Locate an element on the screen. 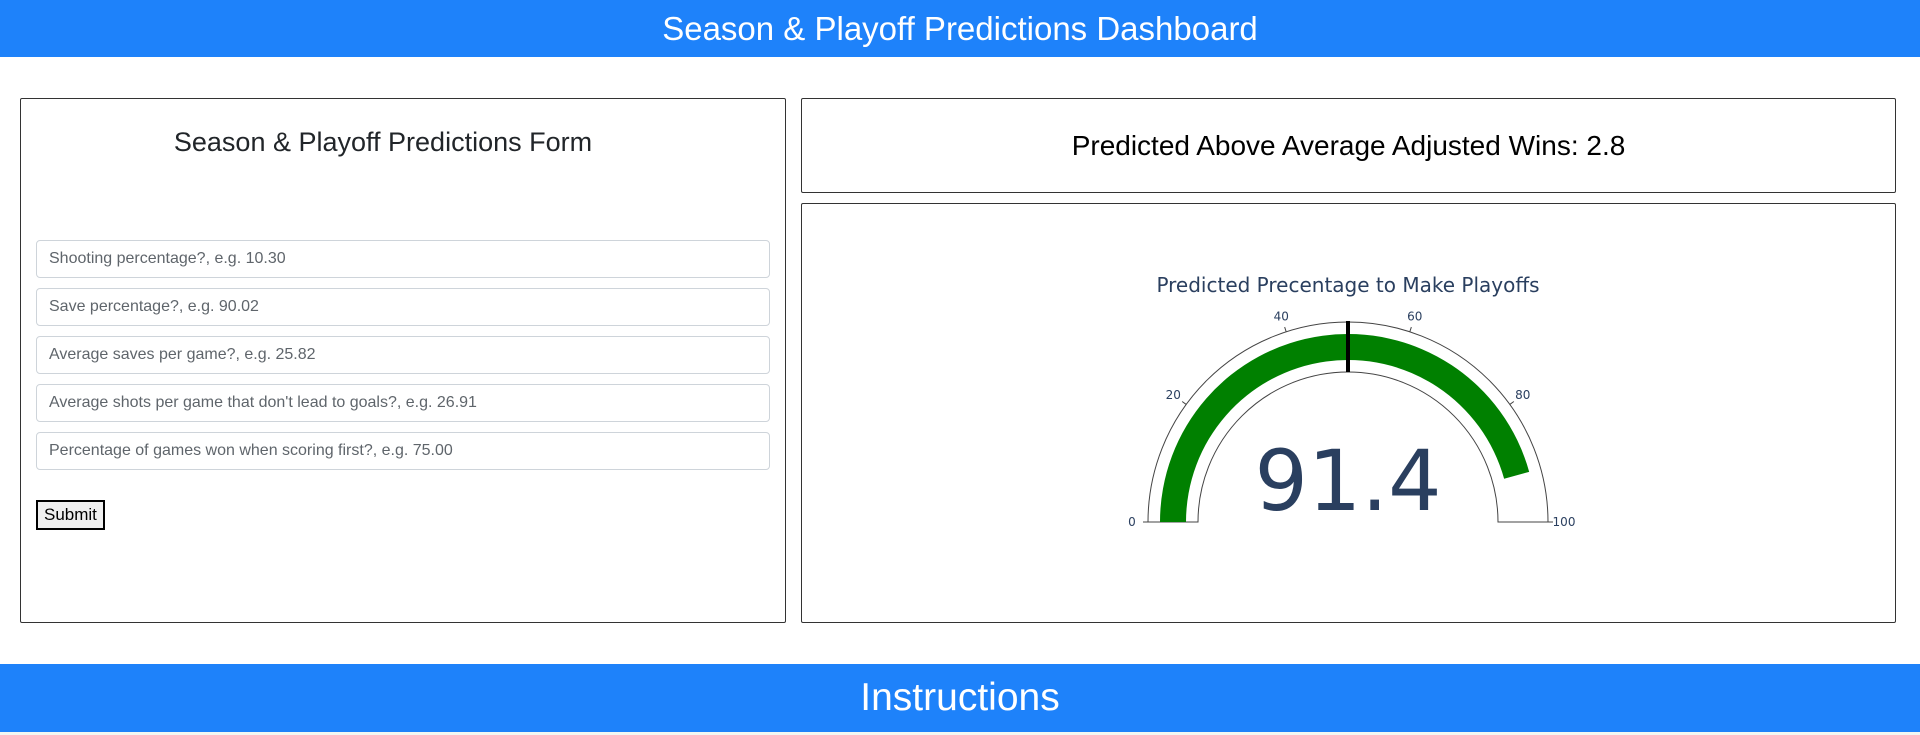  submit-button: Submit is located at coordinates (70, 515).